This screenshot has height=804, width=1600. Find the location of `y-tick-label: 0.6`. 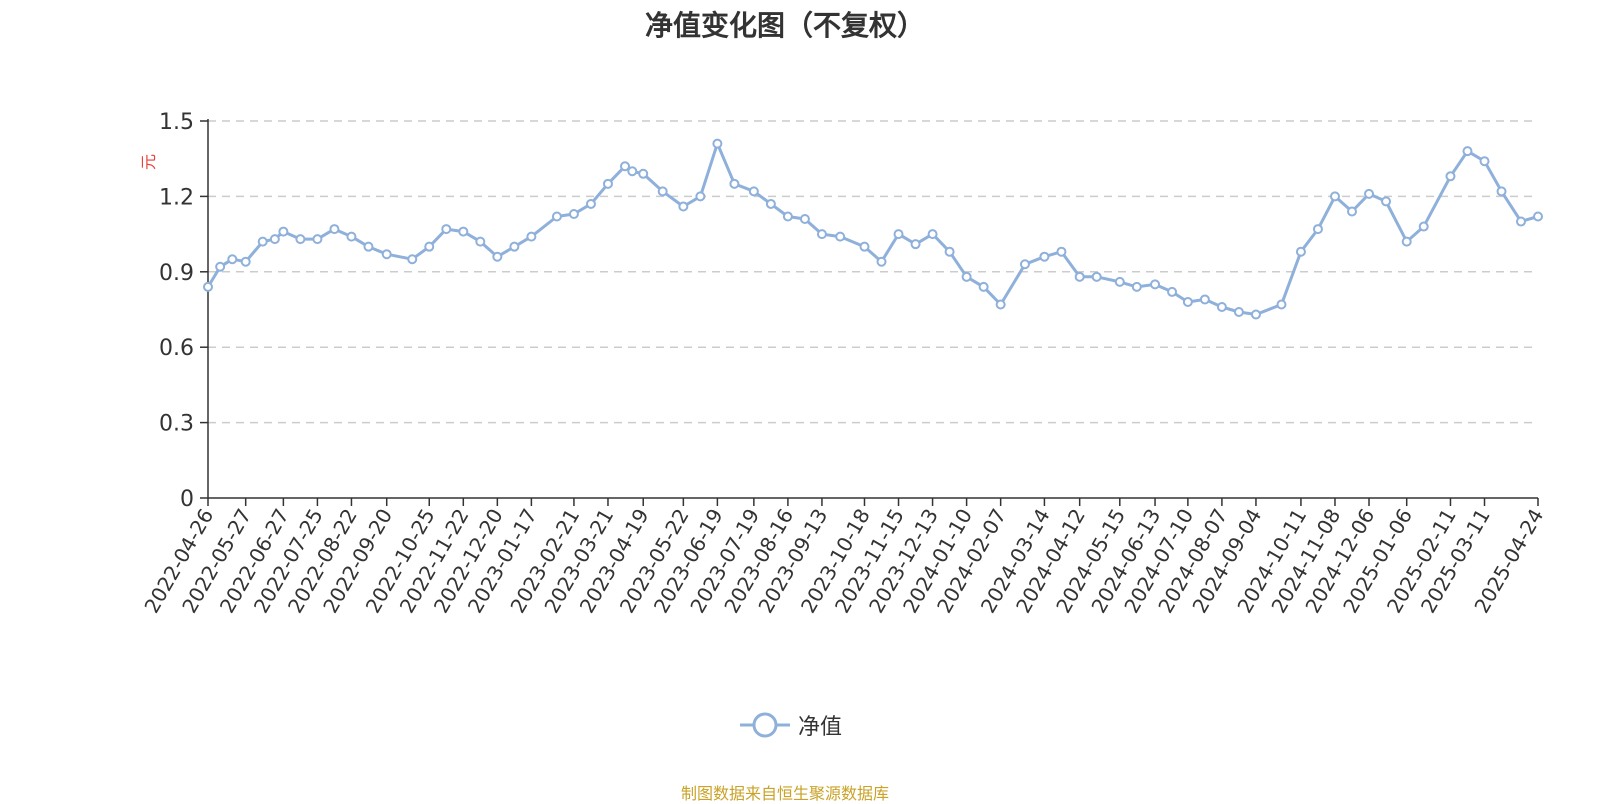

y-tick-label: 0.6 is located at coordinates (176, 348).